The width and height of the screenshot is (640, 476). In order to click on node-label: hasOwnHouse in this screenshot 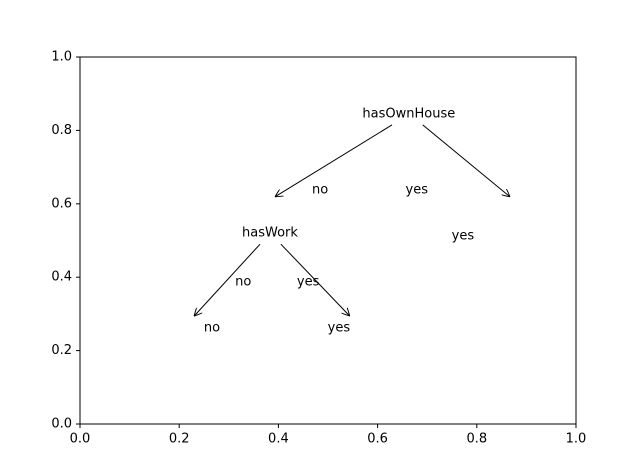, I will do `click(408, 113)`.